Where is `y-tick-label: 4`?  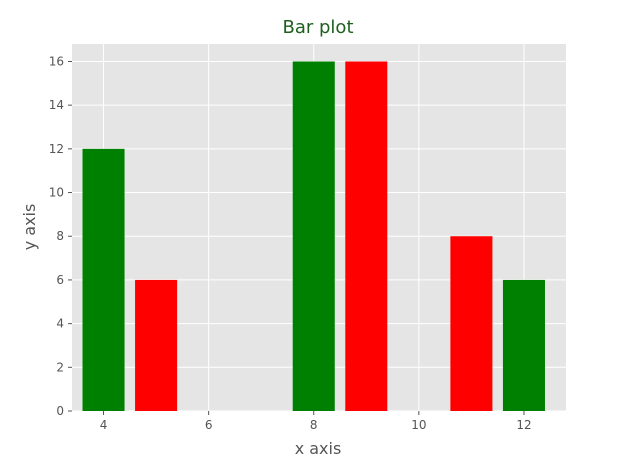
y-tick-label: 4 is located at coordinates (60, 324).